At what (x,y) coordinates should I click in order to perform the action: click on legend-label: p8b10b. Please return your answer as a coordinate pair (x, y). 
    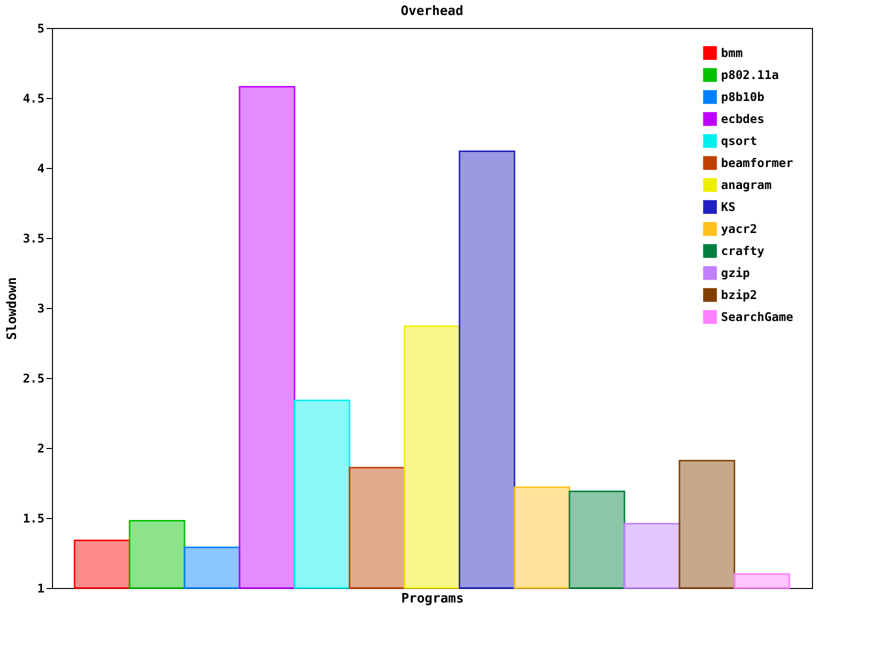
    Looking at the image, I should click on (742, 97).